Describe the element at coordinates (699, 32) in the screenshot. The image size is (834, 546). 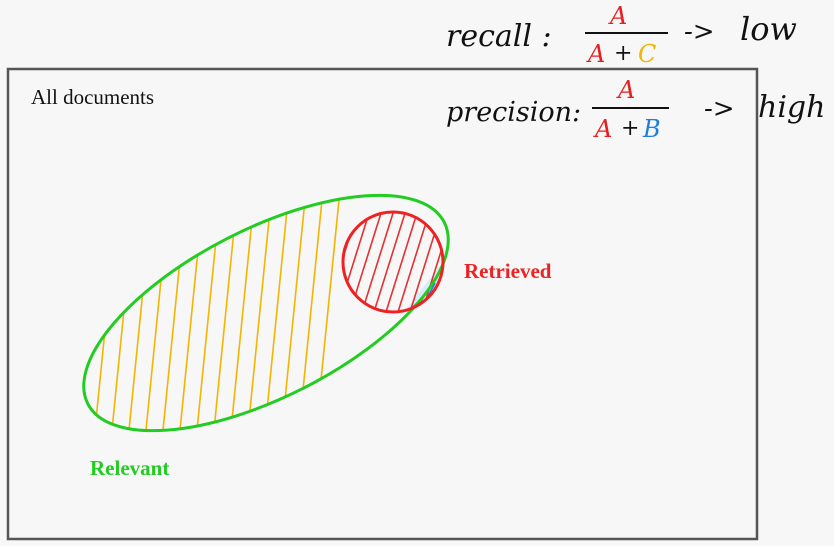
I see `recall-arrow: ->` at that location.